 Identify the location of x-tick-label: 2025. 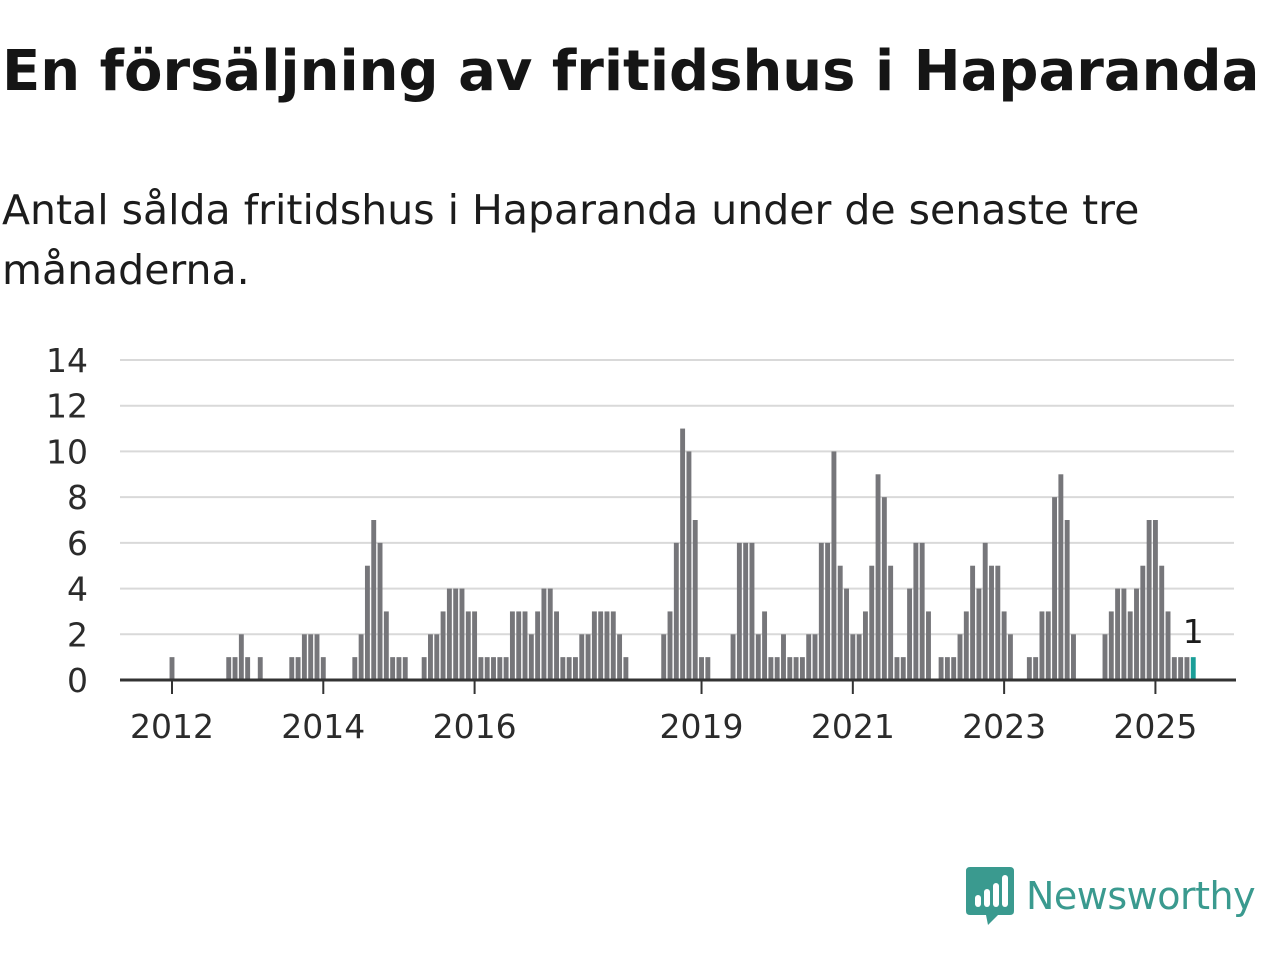
(1155, 726).